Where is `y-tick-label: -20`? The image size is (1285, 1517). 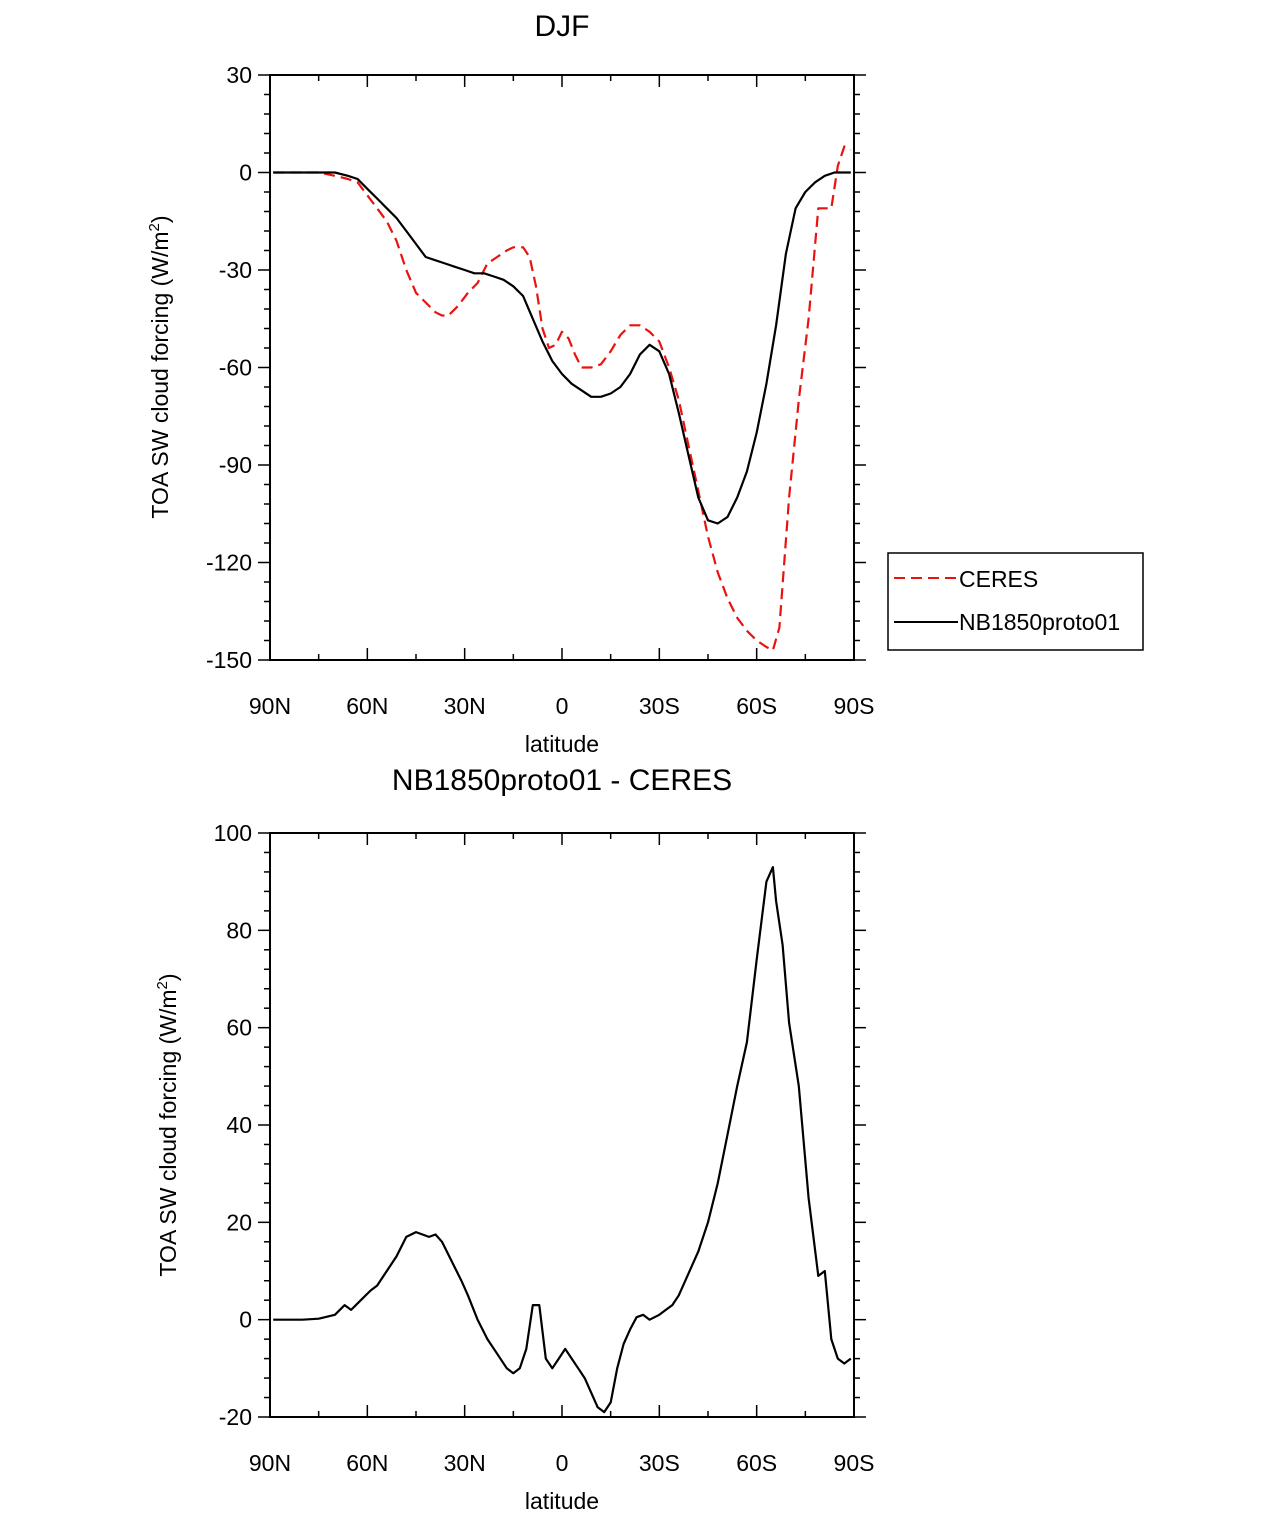 y-tick-label: -20 is located at coordinates (235, 1417).